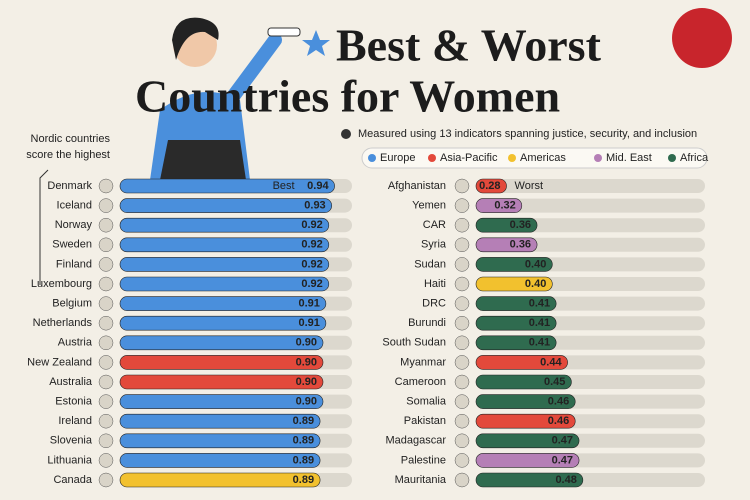 The image size is (750, 500). What do you see at coordinates (469, 158) in the screenshot?
I see `legend-label: Asia-Pacific` at bounding box center [469, 158].